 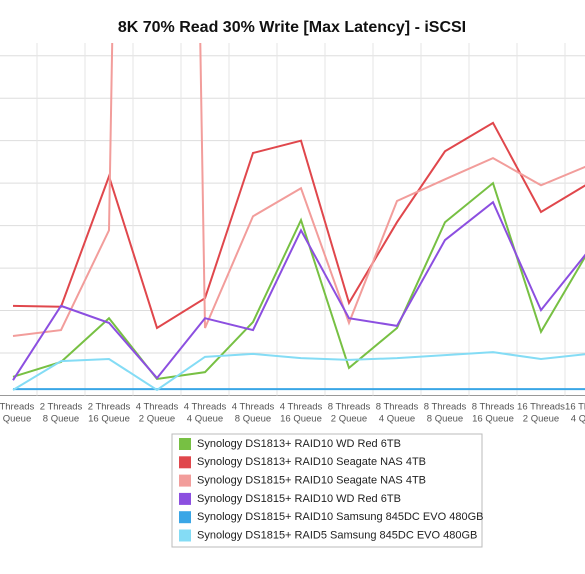 What do you see at coordinates (311, 481) in the screenshot?
I see `legend-label: Synology DS1815+ RAID10 Seagate NAS 4TB` at bounding box center [311, 481].